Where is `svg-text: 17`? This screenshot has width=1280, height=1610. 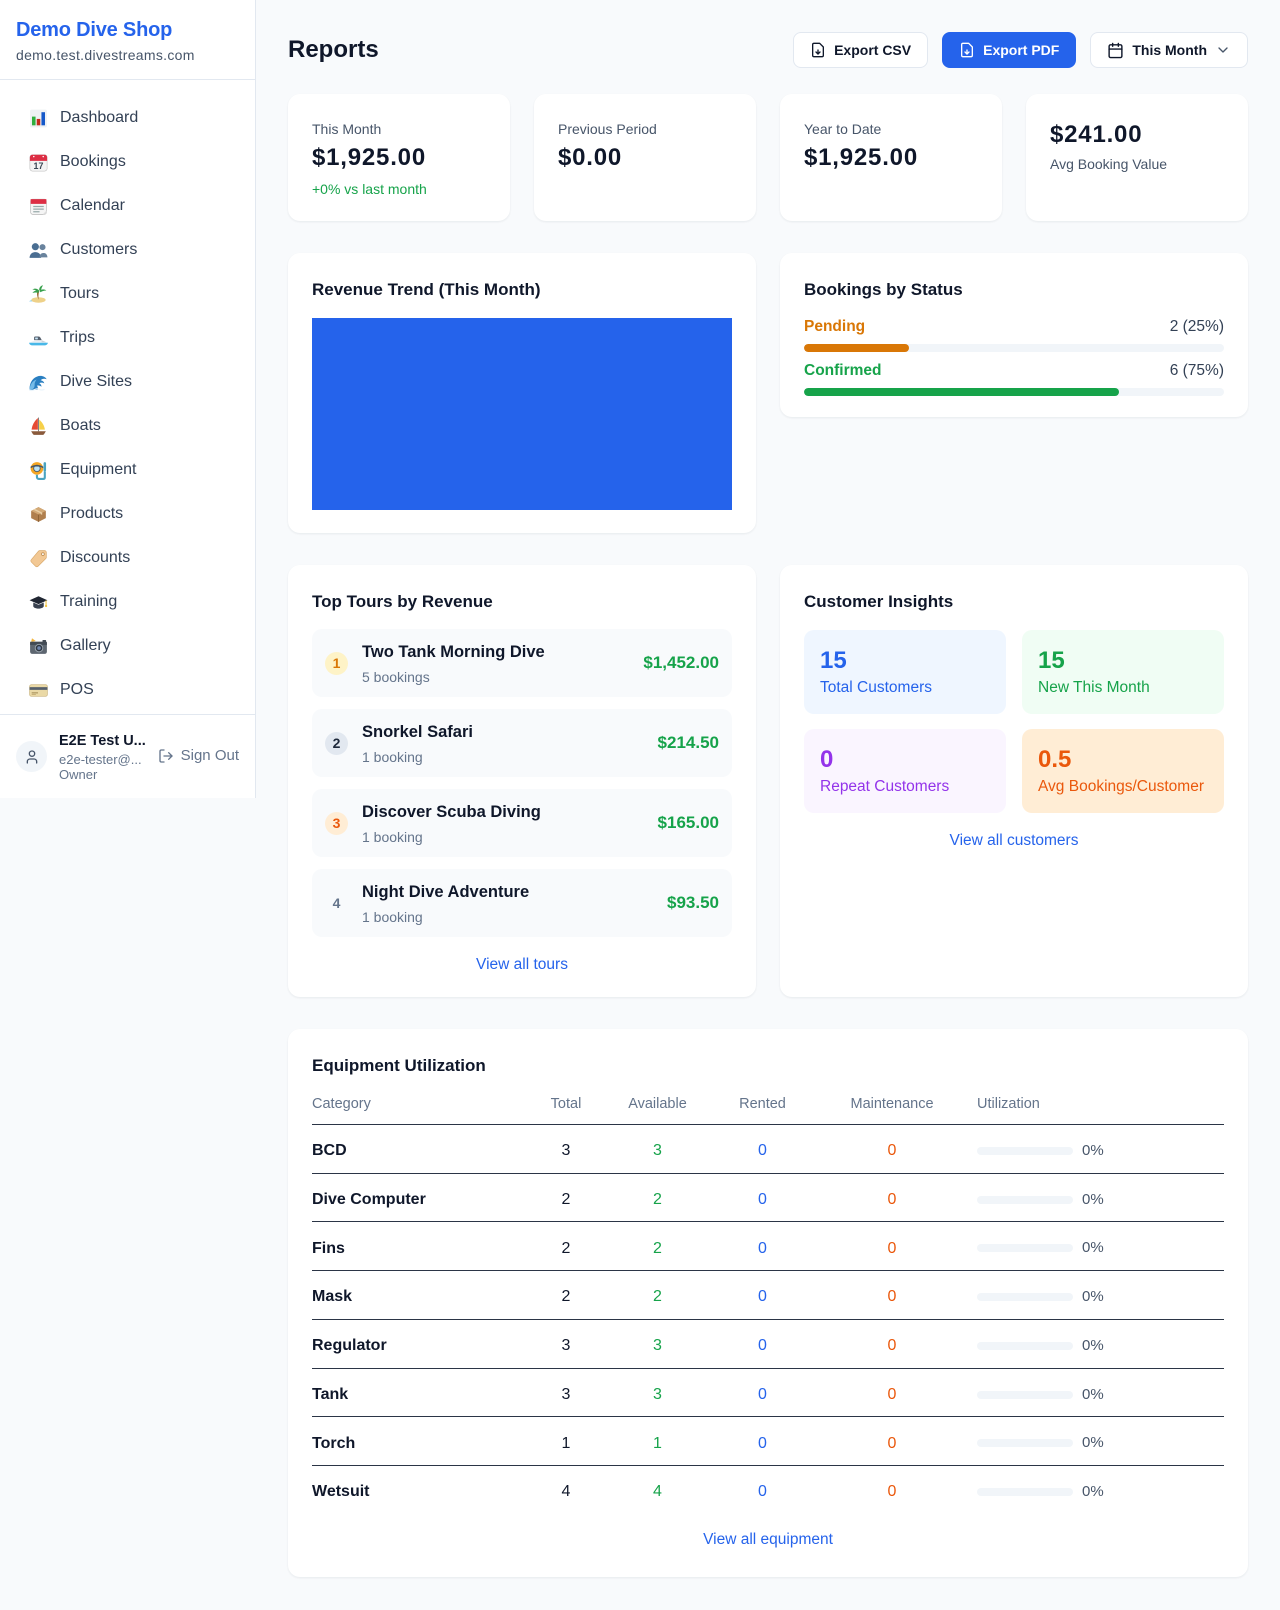
svg-text: 17 is located at coordinates (39, 166).